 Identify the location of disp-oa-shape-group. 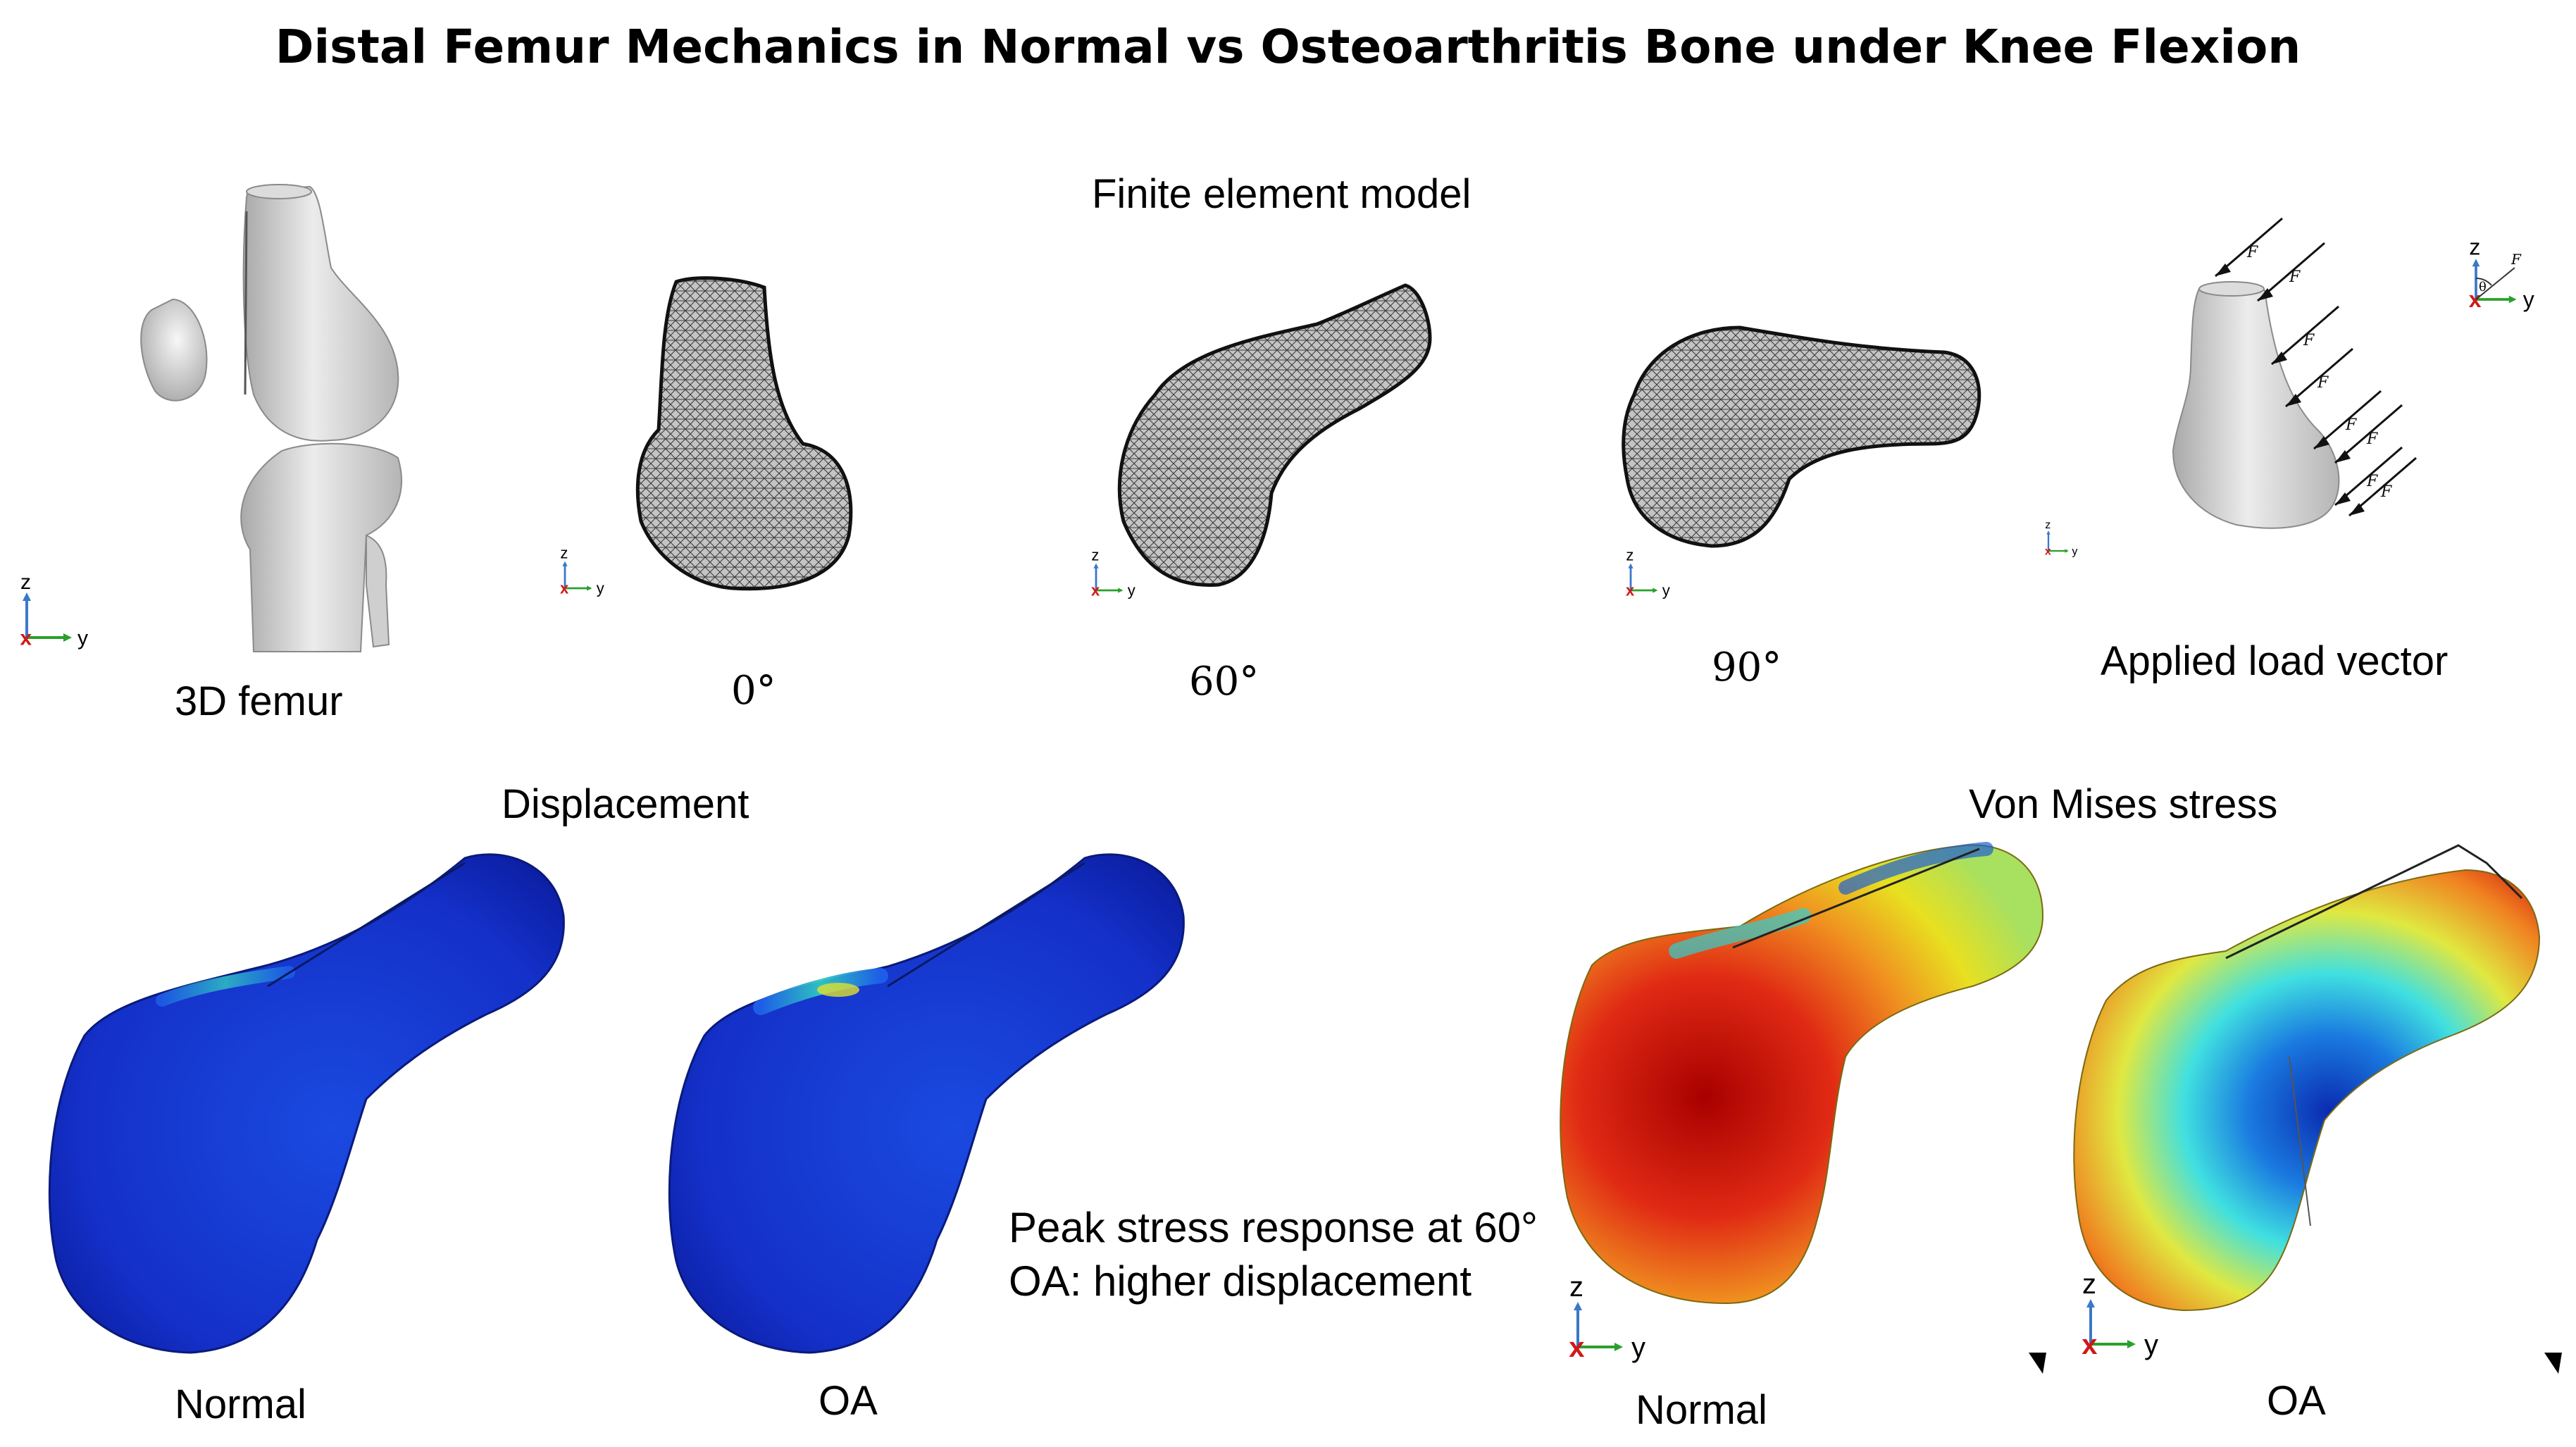
(926, 1103).